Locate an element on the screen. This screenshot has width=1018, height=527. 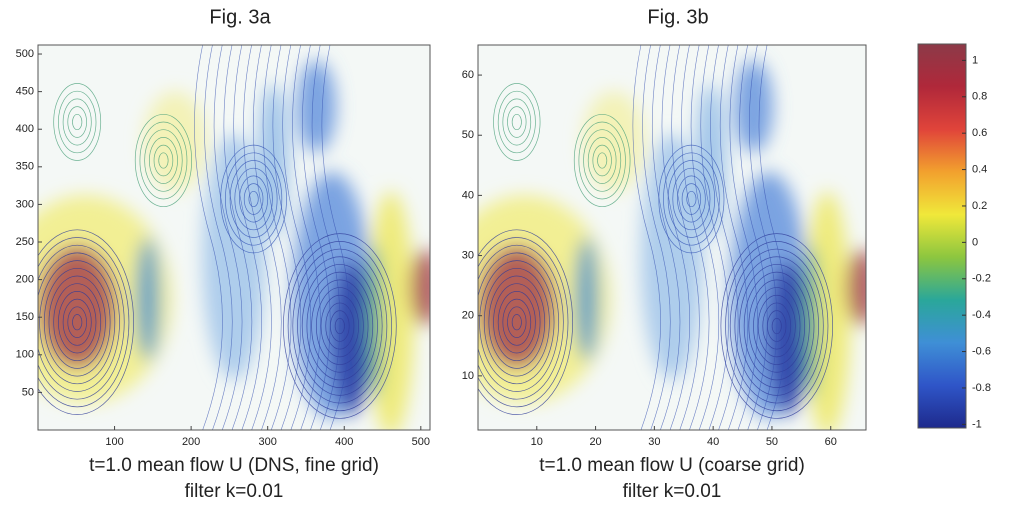
x-tick-label: 60 is located at coordinates (831, 442).